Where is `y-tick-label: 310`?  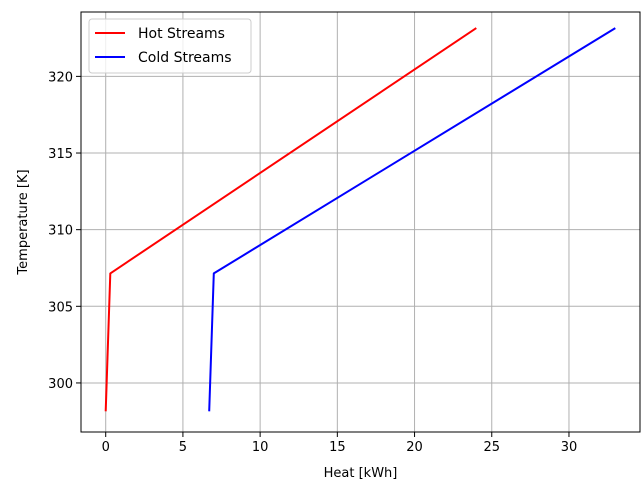 y-tick-label: 310 is located at coordinates (60, 231).